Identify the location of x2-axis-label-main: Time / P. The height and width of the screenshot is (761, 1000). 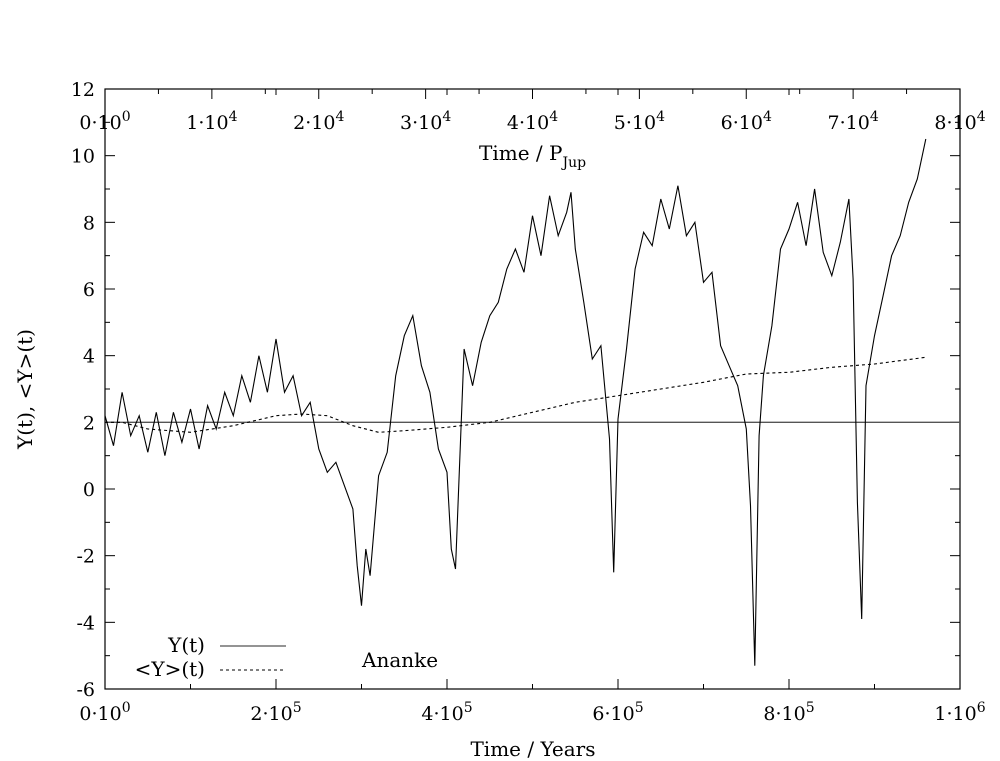
(520, 153).